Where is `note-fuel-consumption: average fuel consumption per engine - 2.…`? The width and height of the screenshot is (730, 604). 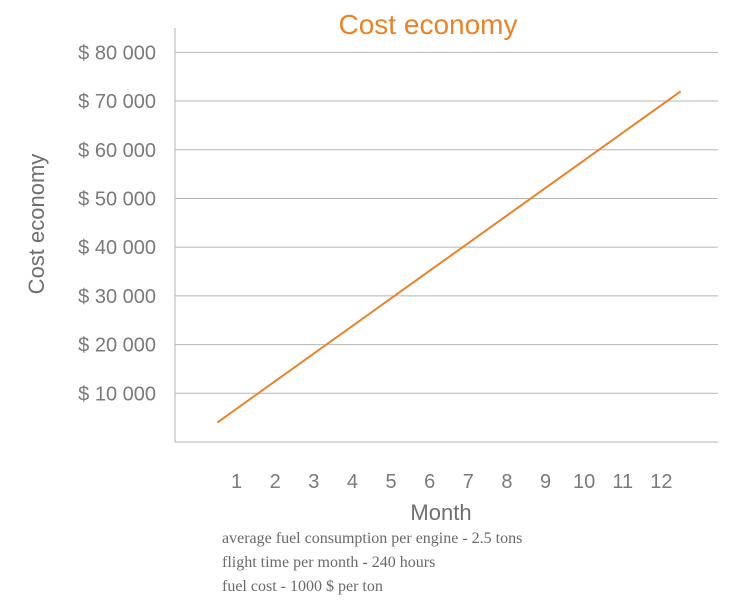
note-fuel-consumption: average fuel consumption per engine - 2.… is located at coordinates (372, 538).